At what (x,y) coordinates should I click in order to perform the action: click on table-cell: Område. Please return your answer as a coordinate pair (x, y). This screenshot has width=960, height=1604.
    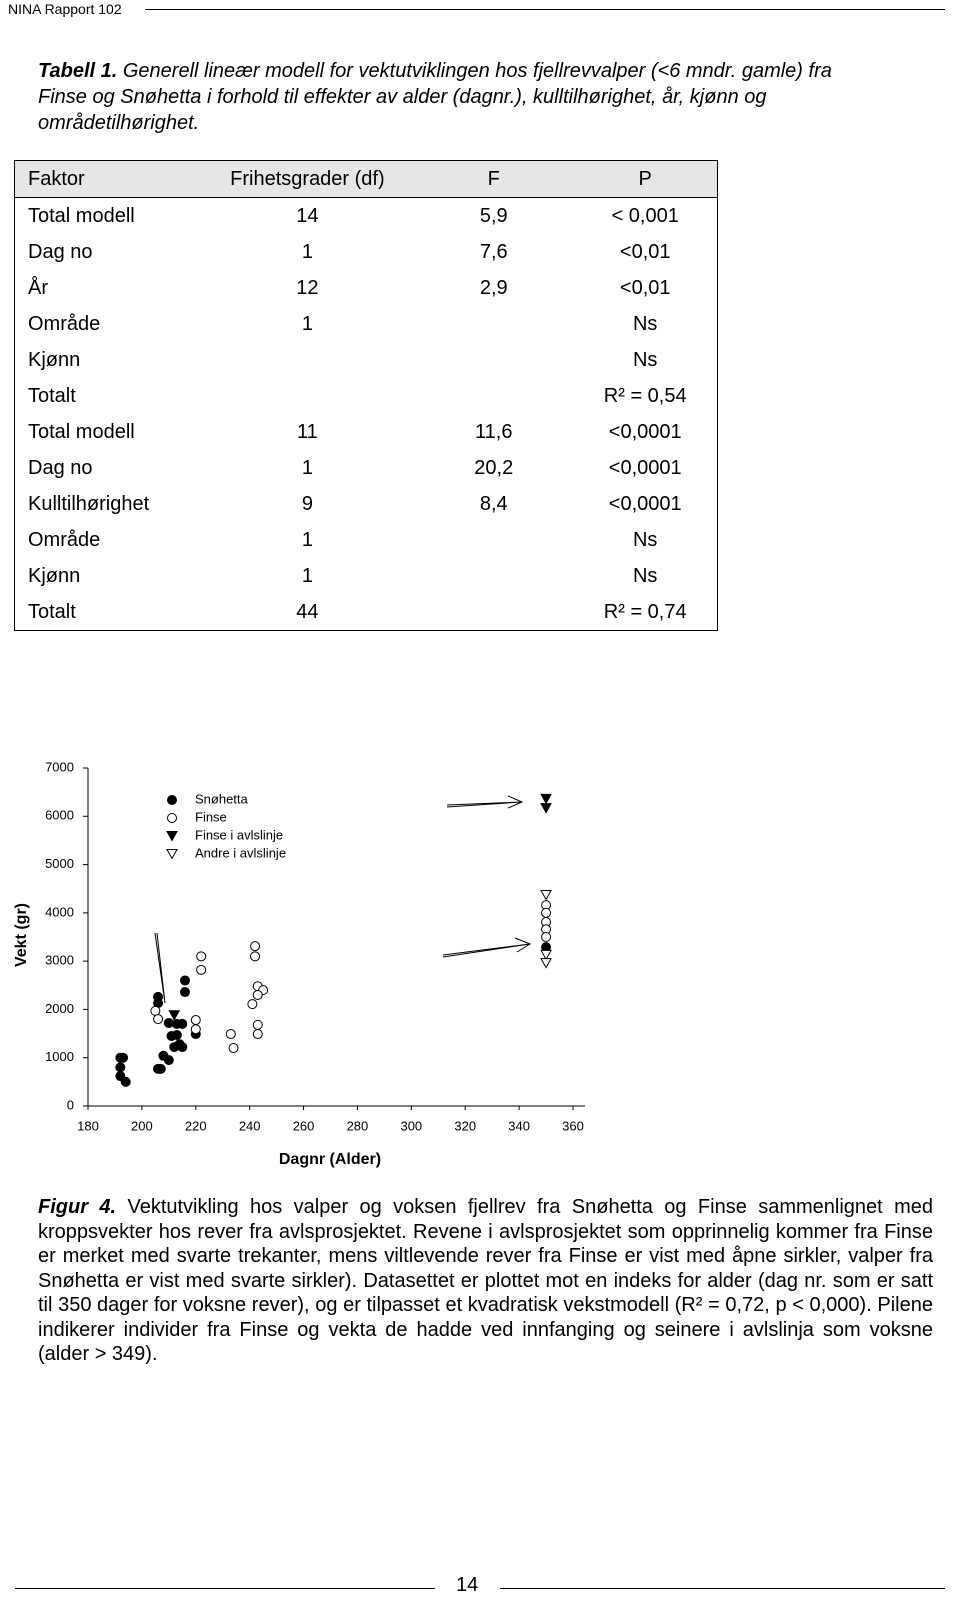
    Looking at the image, I should click on (64, 539).